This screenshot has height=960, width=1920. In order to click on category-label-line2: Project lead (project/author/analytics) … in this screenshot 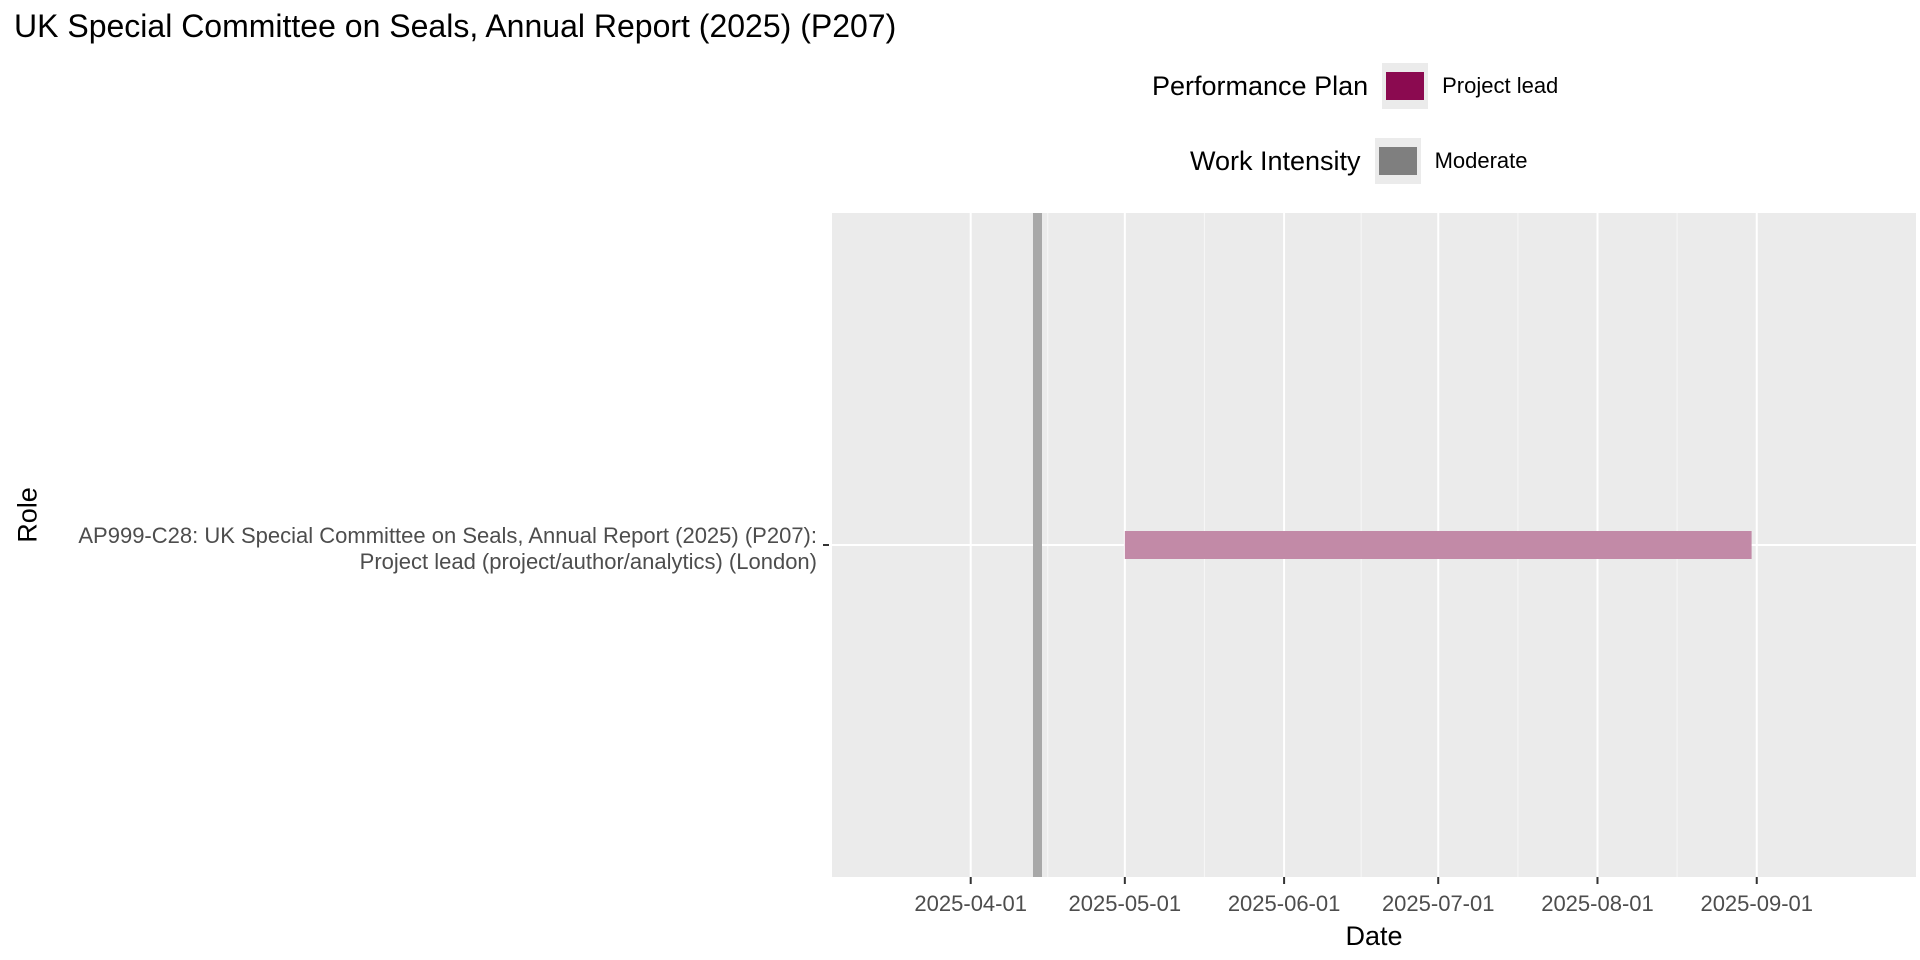, I will do `click(588, 561)`.